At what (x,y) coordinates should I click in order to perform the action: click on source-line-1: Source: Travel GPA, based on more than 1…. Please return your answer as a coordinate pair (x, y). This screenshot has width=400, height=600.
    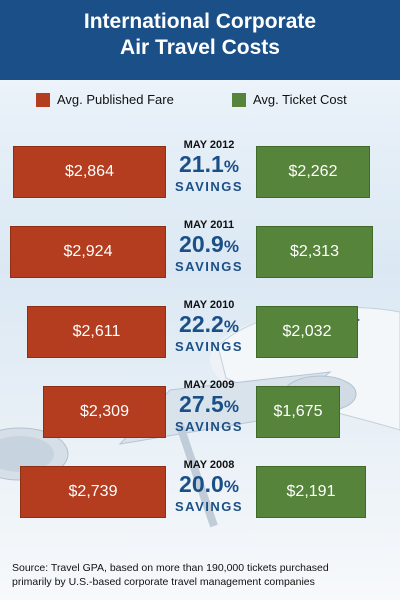
    Looking at the image, I should click on (170, 568).